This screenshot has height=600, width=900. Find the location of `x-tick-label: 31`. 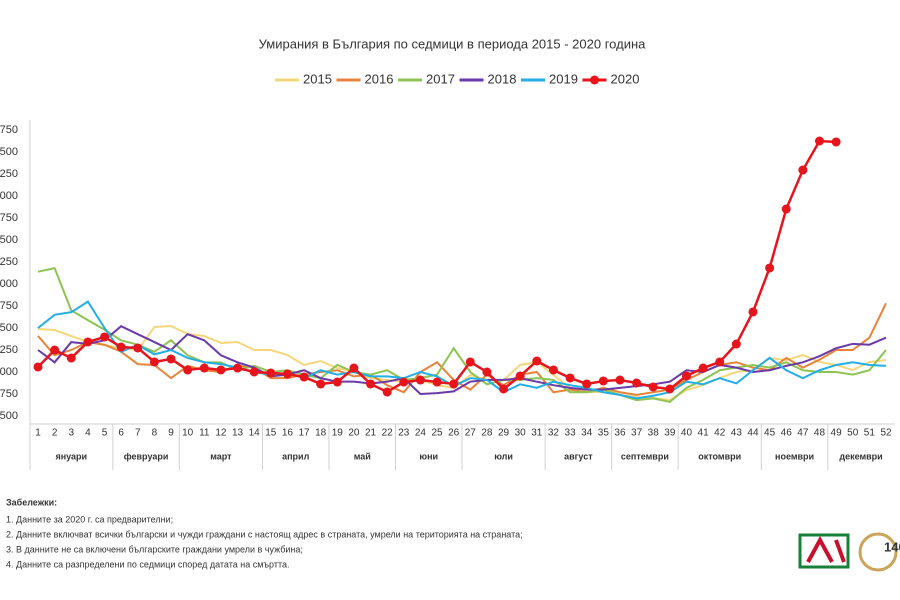

x-tick-label: 31 is located at coordinates (537, 433).